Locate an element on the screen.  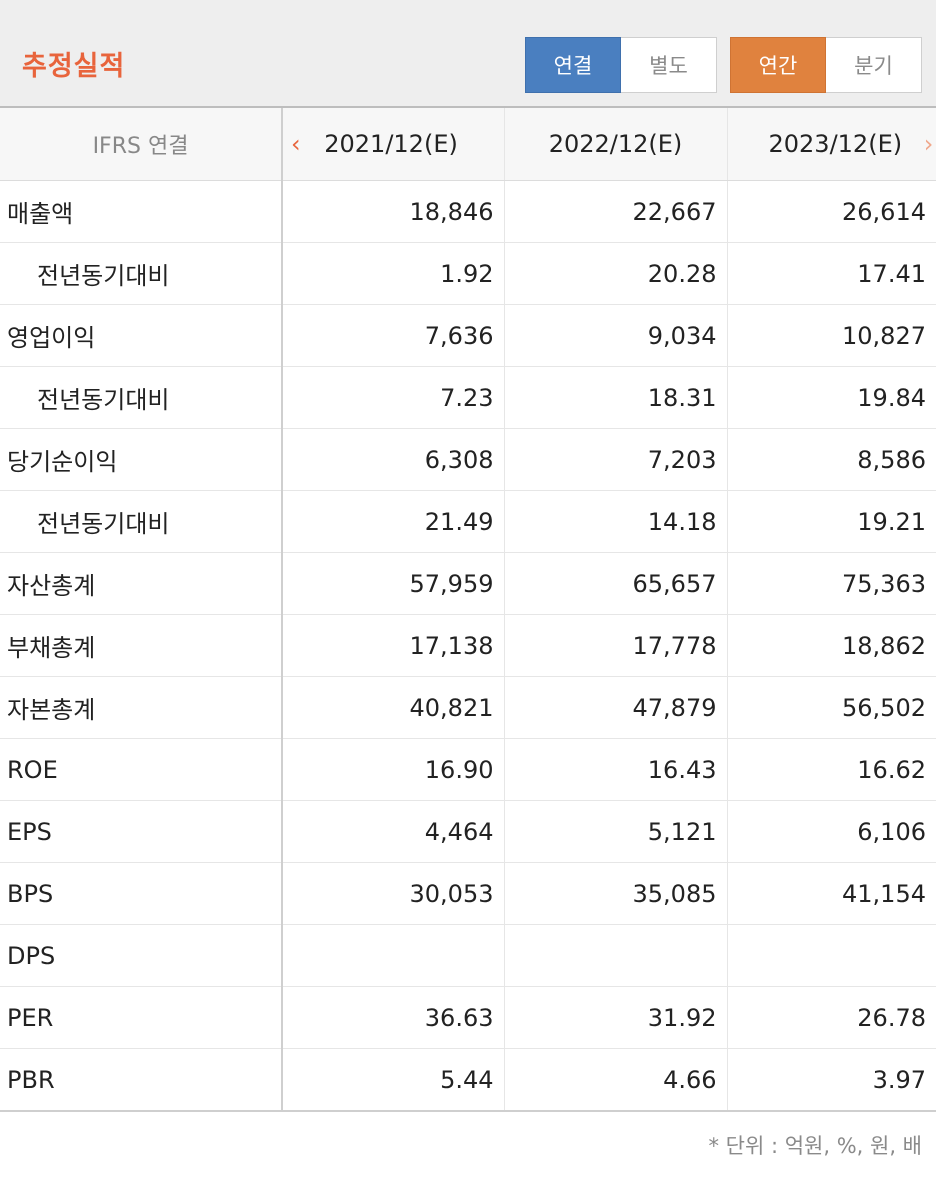
table-cell: 10,827 is located at coordinates (831, 335).